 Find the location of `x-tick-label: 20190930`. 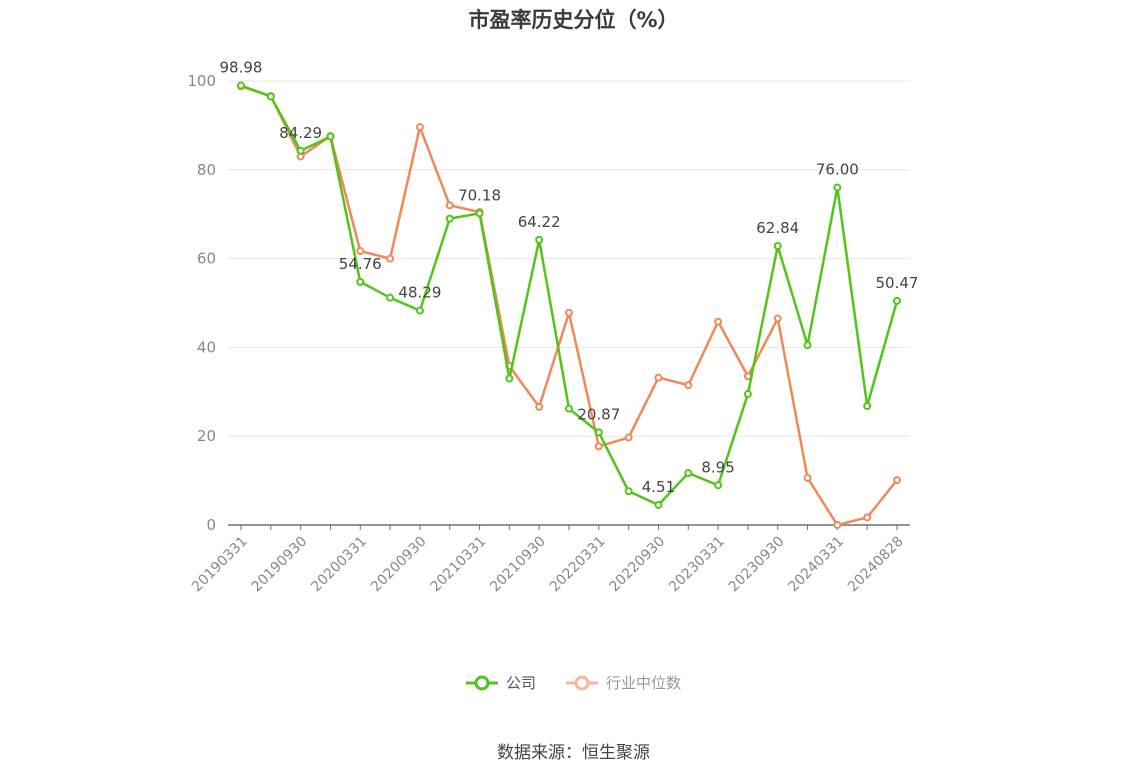

x-tick-label: 20190930 is located at coordinates (280, 564).